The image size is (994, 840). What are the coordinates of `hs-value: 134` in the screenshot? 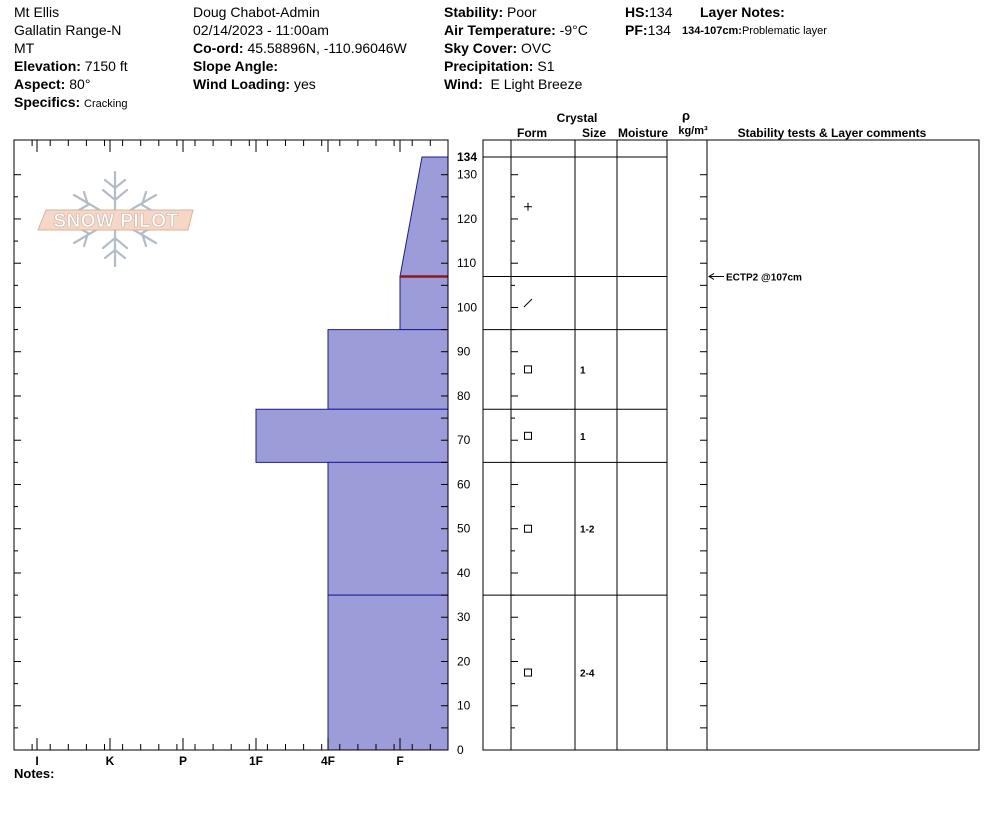 It's located at (661, 12).